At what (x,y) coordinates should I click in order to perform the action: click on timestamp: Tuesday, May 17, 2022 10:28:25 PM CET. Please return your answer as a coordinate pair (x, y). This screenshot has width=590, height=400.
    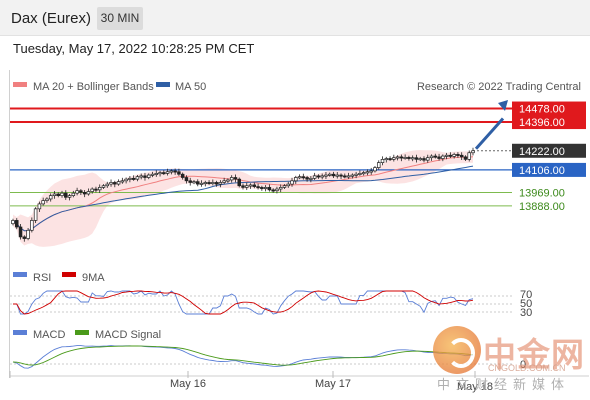
    Looking at the image, I should click on (134, 48).